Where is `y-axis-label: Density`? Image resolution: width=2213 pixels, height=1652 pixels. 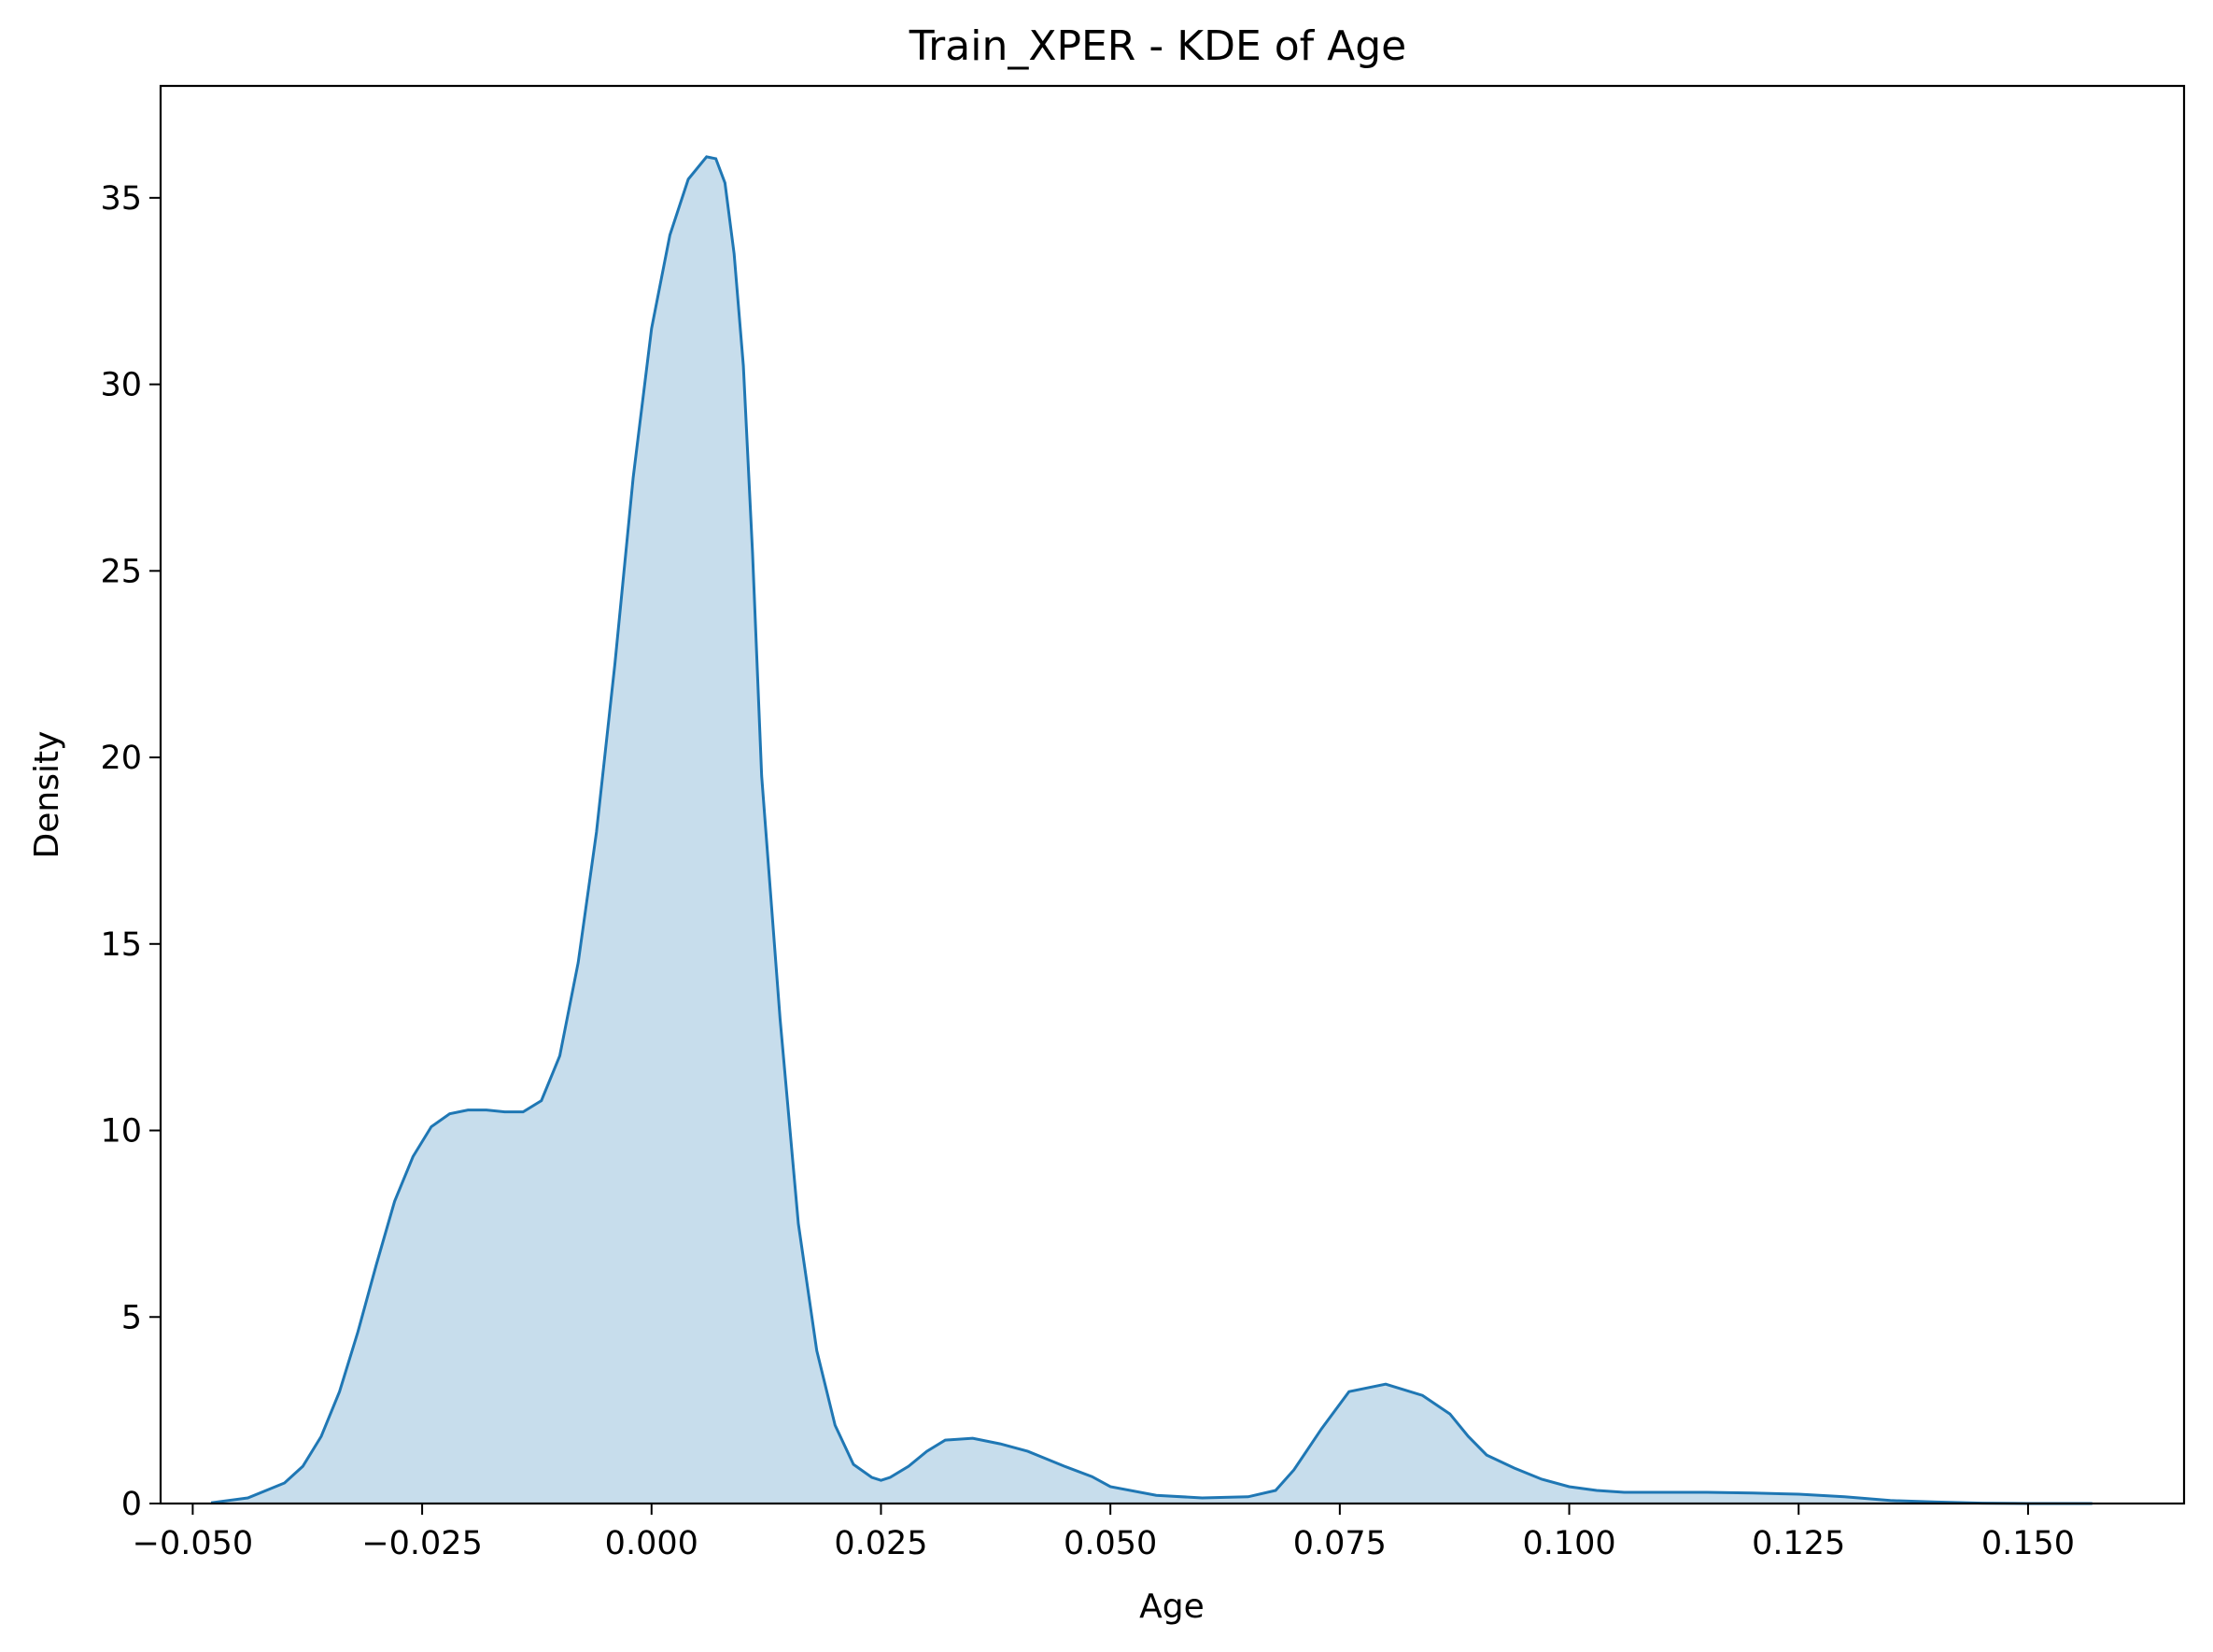
y-axis-label: Density is located at coordinates (47, 795).